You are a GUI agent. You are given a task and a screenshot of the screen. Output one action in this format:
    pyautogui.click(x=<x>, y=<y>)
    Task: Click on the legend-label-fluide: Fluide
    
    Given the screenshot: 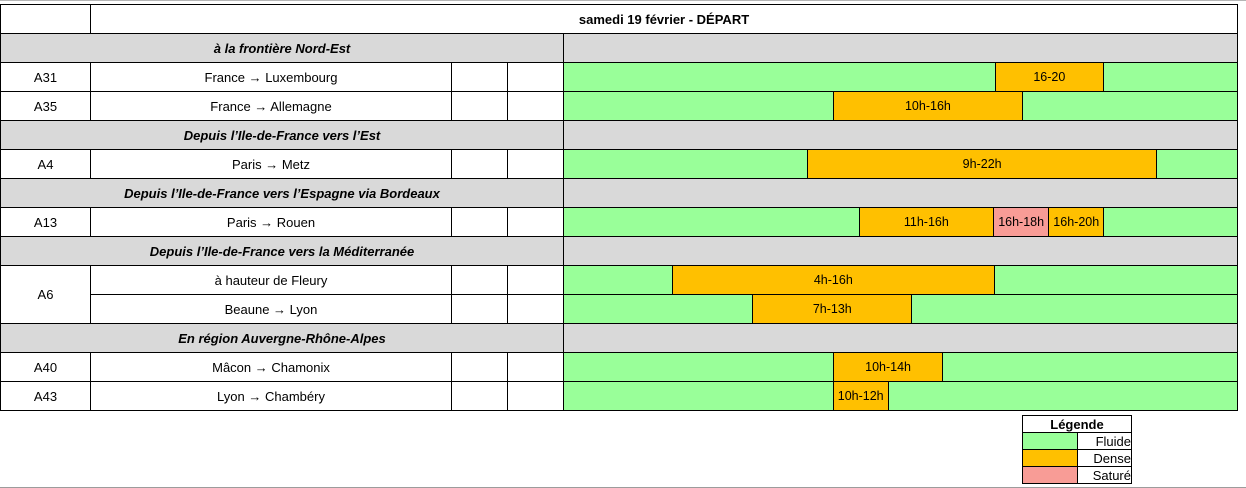 What is the action you would take?
    pyautogui.click(x=1104, y=441)
    